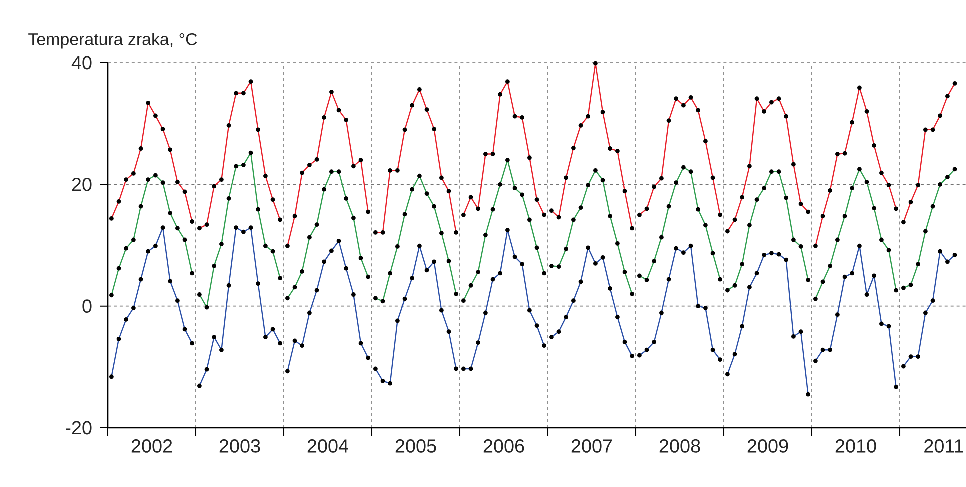 Image resolution: width=966 pixels, height=487 pixels. What do you see at coordinates (82, 185) in the screenshot?
I see `y-tick-label: 20` at bounding box center [82, 185].